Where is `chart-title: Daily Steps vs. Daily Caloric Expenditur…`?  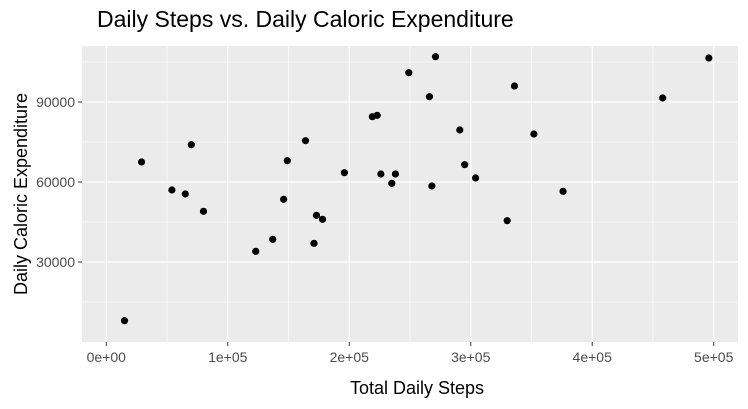 chart-title: Daily Steps vs. Daily Caloric Expenditur… is located at coordinates (305, 19).